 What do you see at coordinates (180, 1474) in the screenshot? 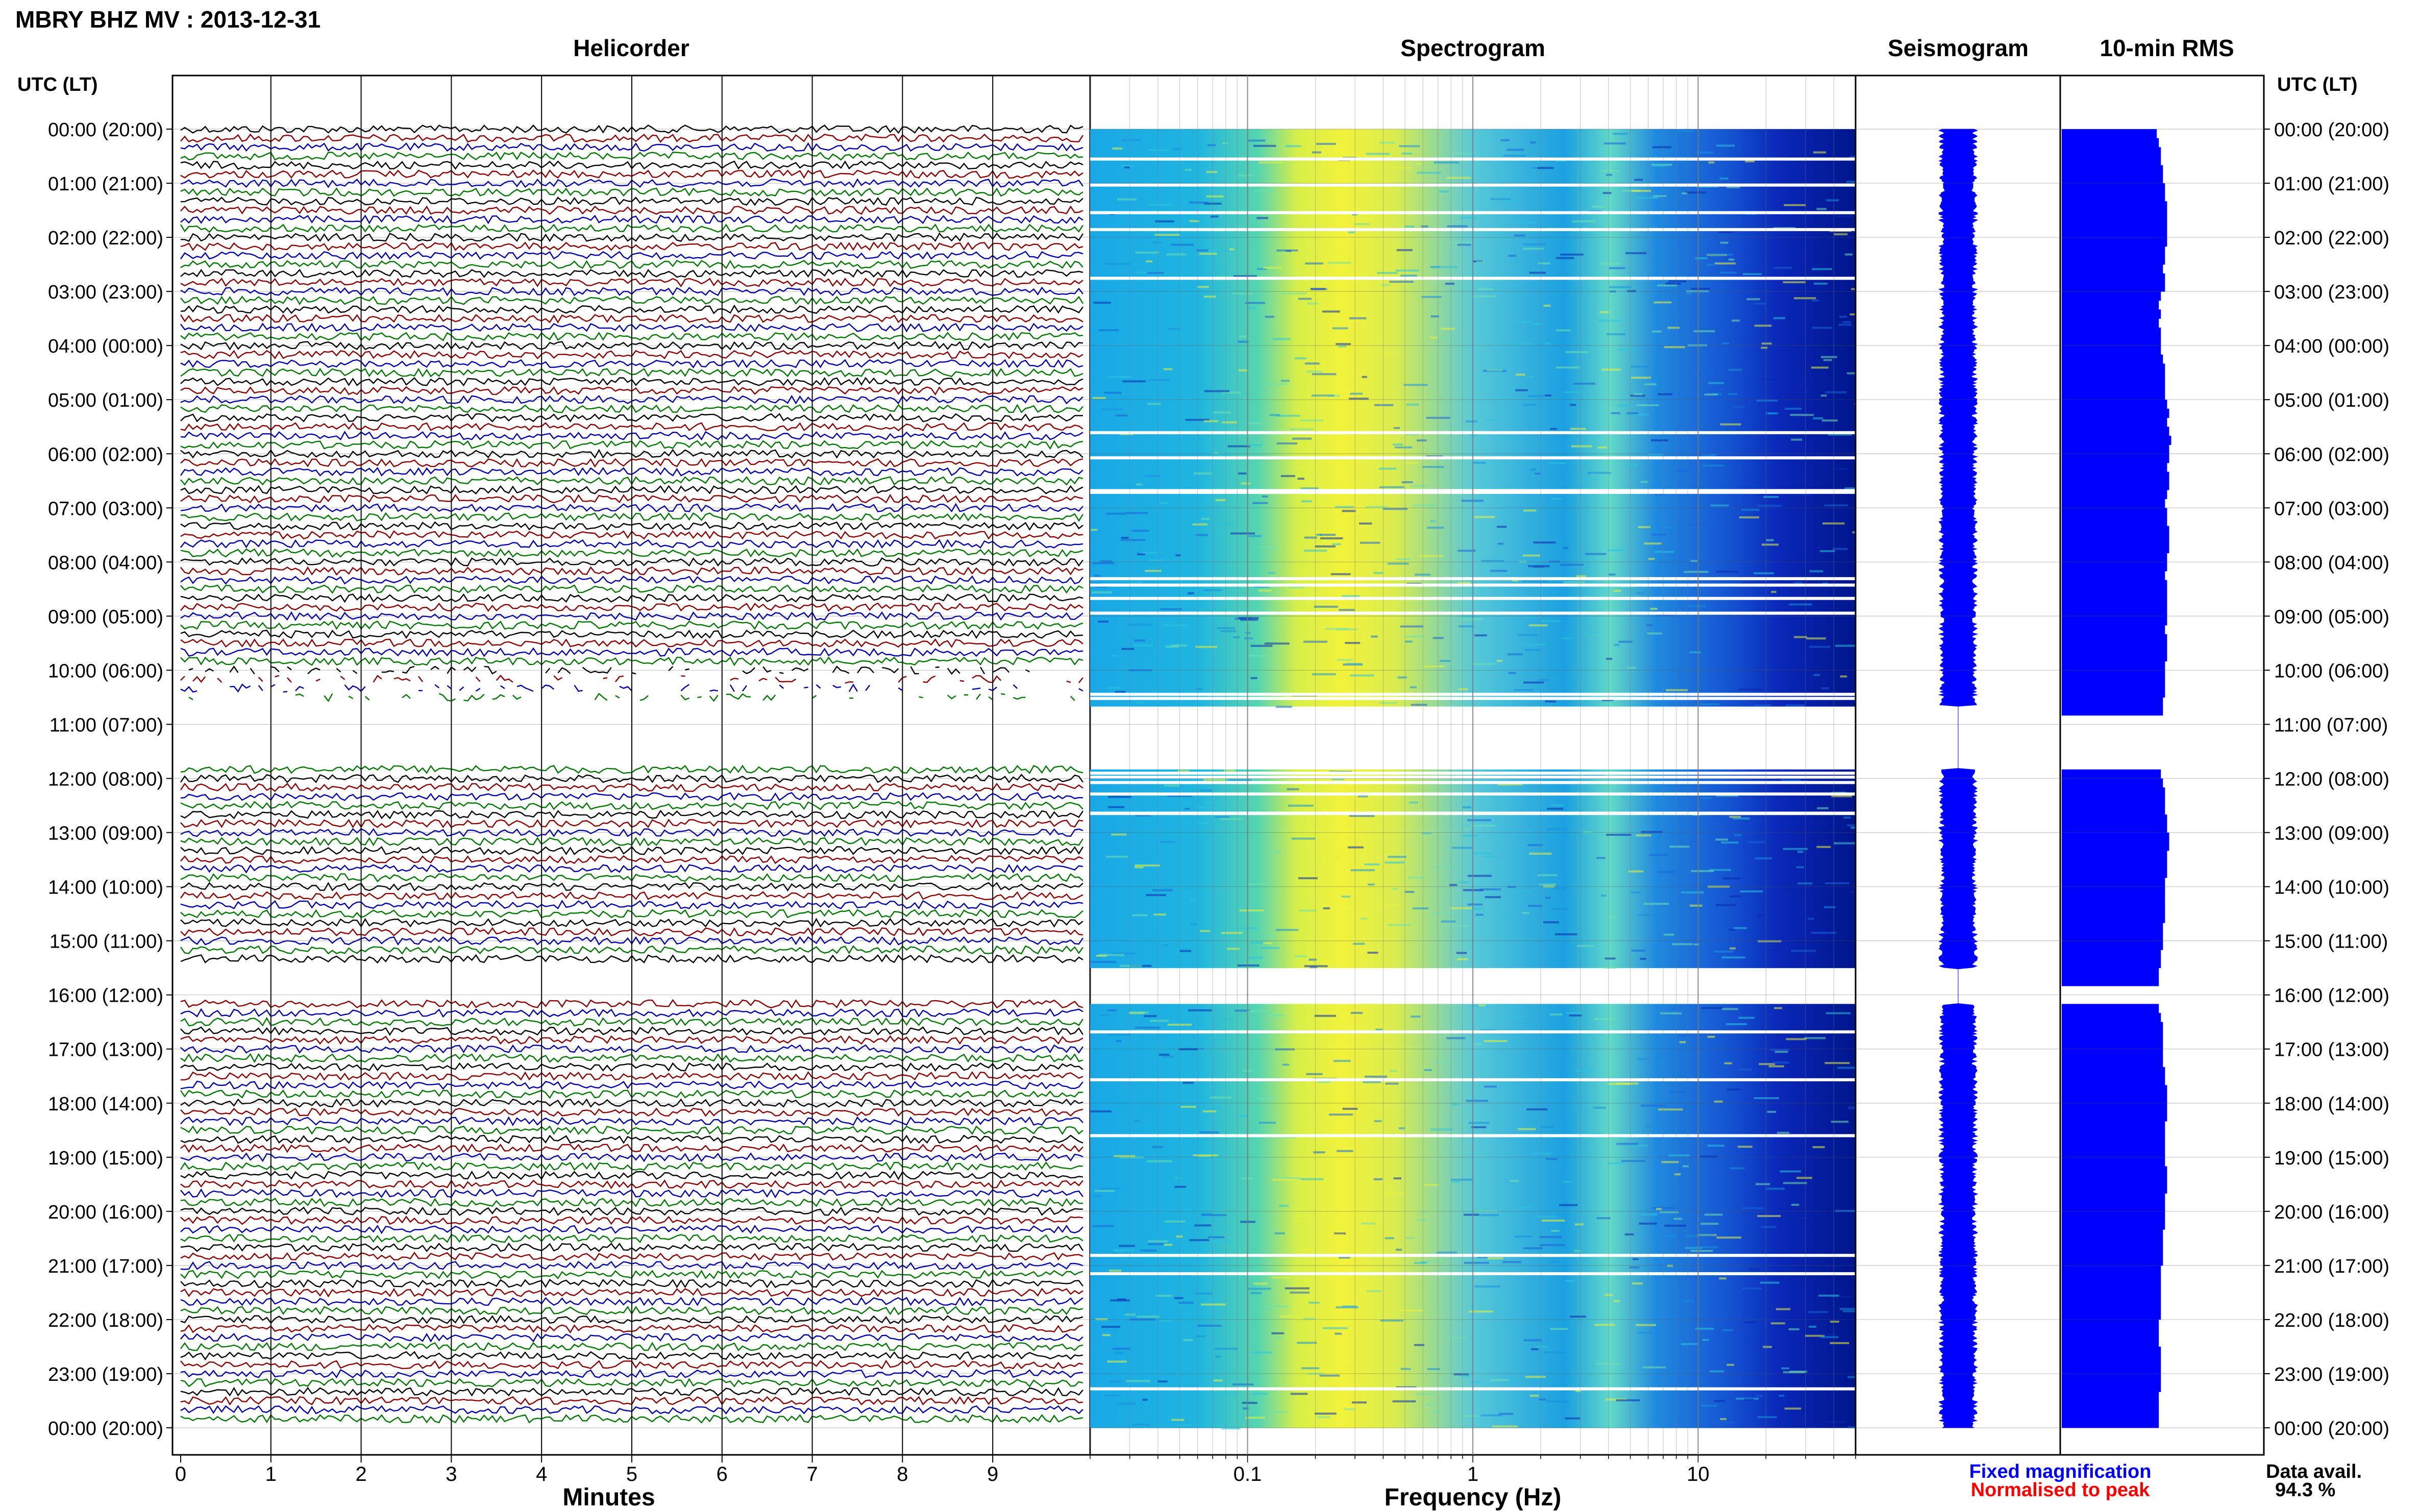
I see `minute-tick-label: 0` at bounding box center [180, 1474].